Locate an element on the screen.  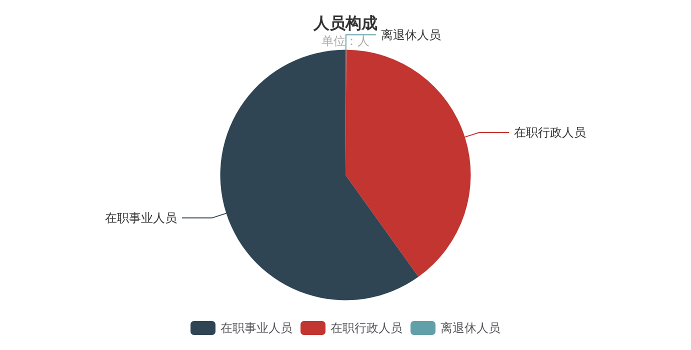
slice-label: 离退休人员 is located at coordinates (410, 35).